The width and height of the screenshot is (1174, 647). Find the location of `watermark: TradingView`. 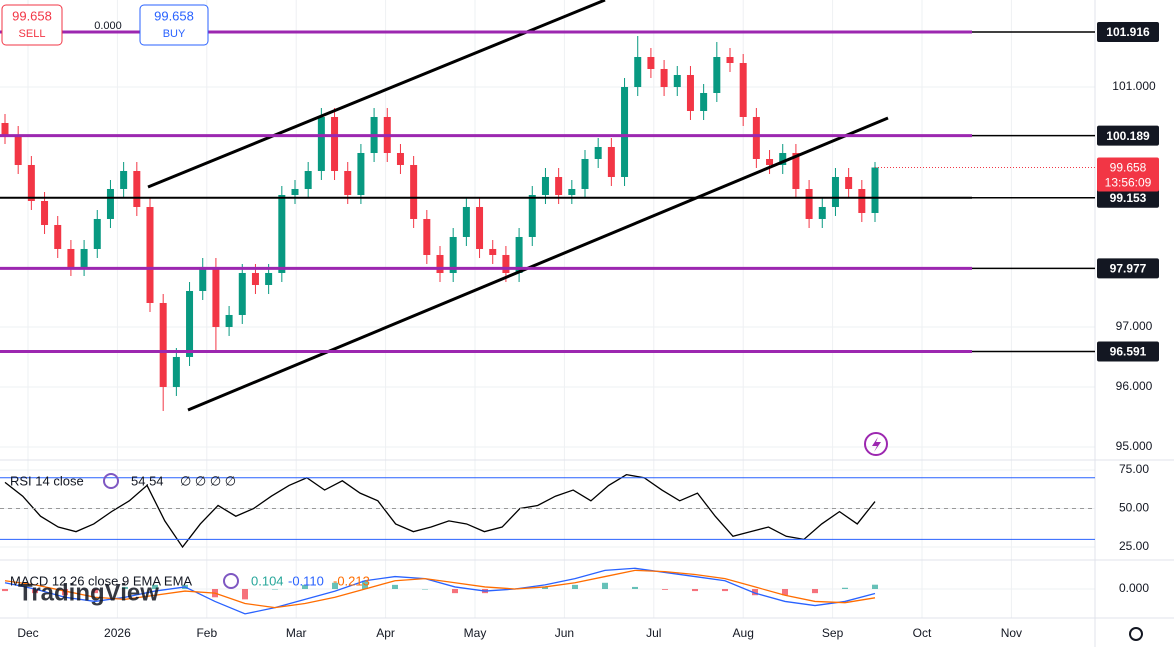

watermark: TradingView is located at coordinates (88, 592).